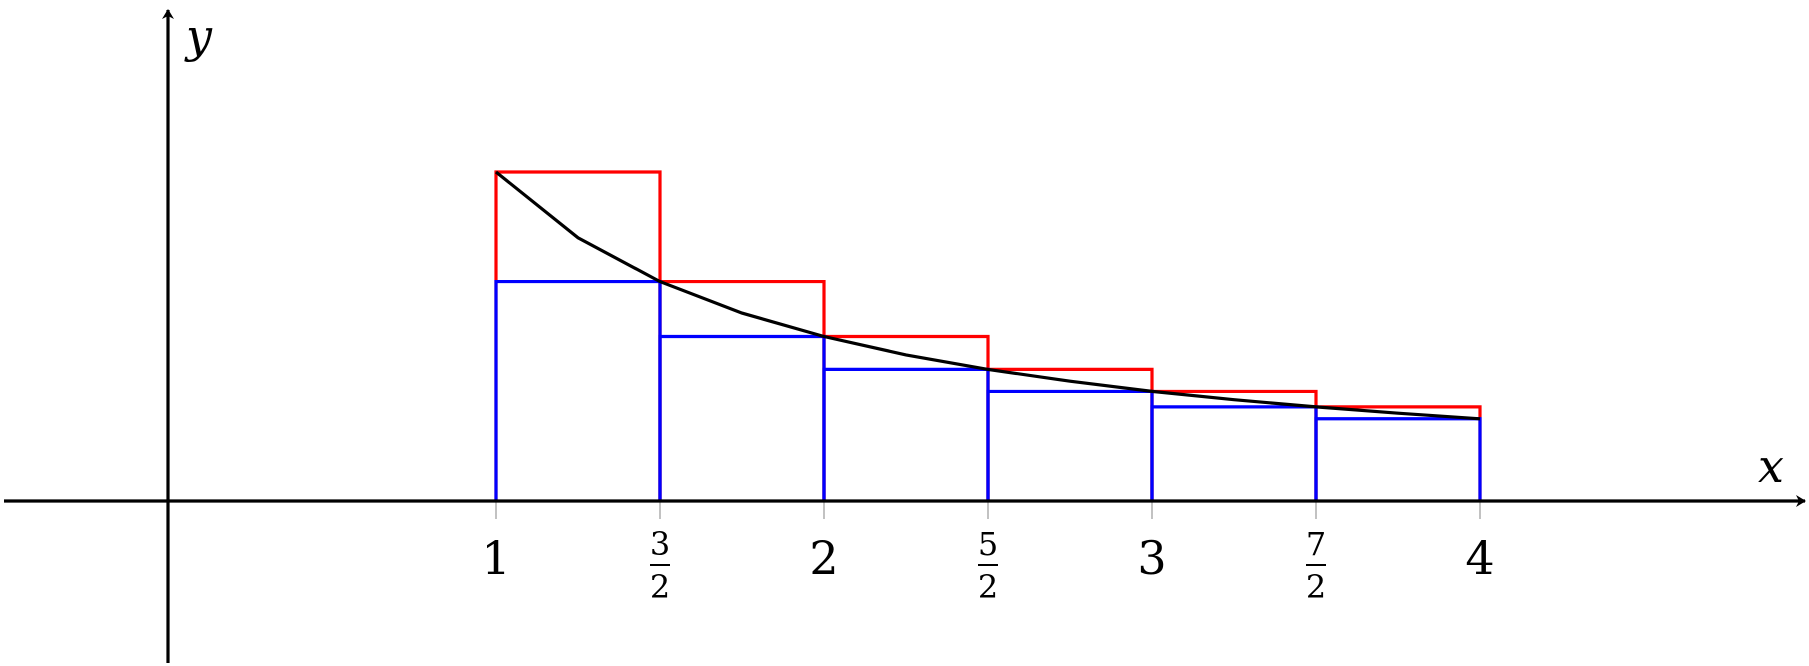 This screenshot has height=666, width=1809. I want to click on x-tick-fraction: 52, so click(988, 565).